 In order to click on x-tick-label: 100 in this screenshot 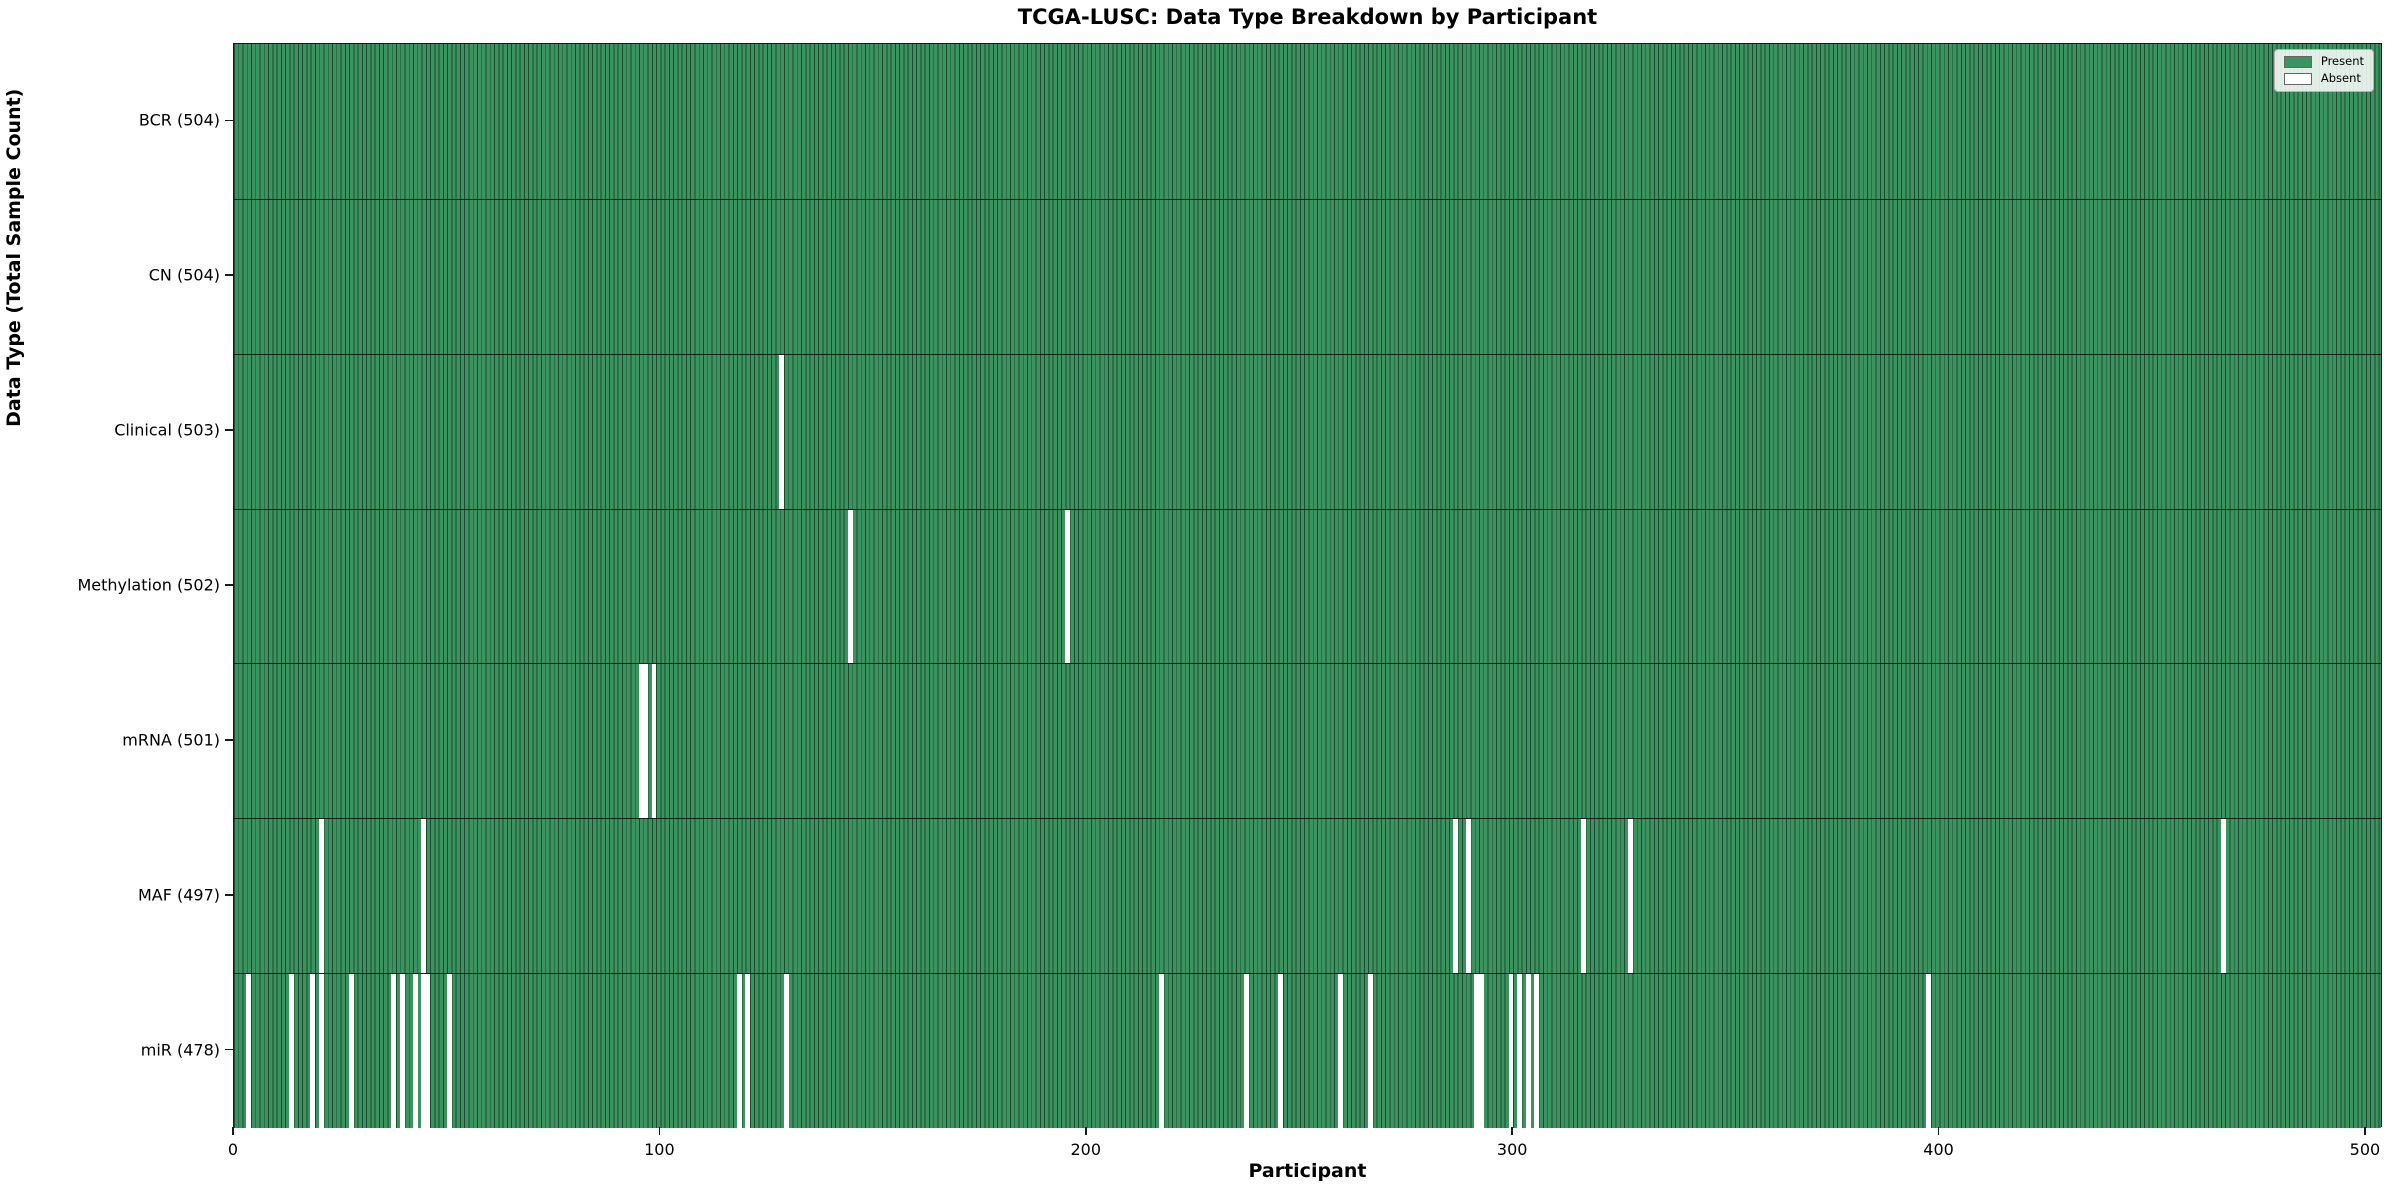, I will do `click(659, 1149)`.